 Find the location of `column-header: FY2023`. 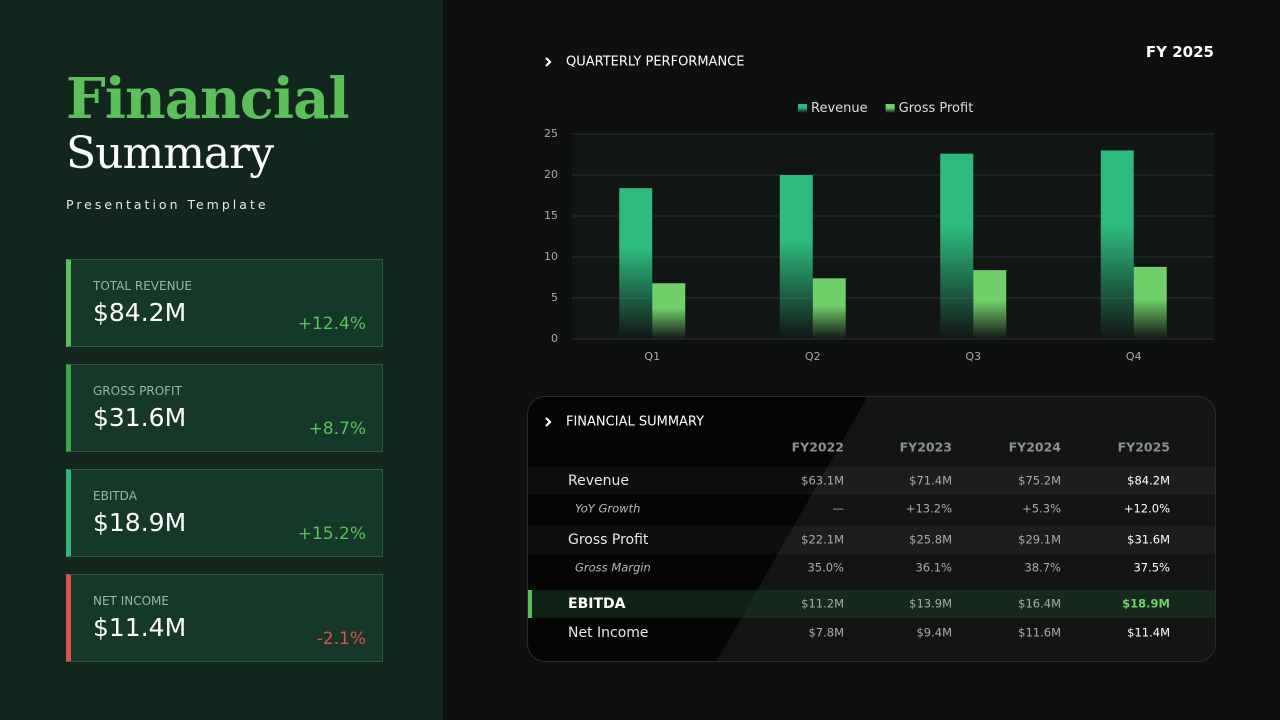

column-header: FY2023 is located at coordinates (926, 447).